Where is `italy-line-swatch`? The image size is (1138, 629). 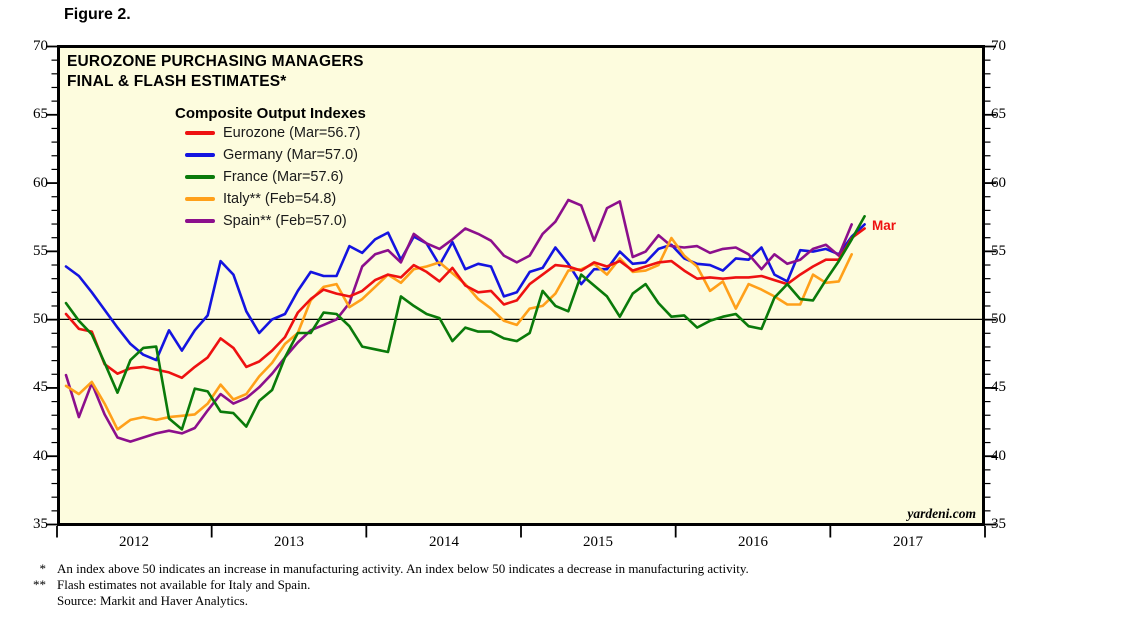
italy-line-swatch is located at coordinates (200, 198).